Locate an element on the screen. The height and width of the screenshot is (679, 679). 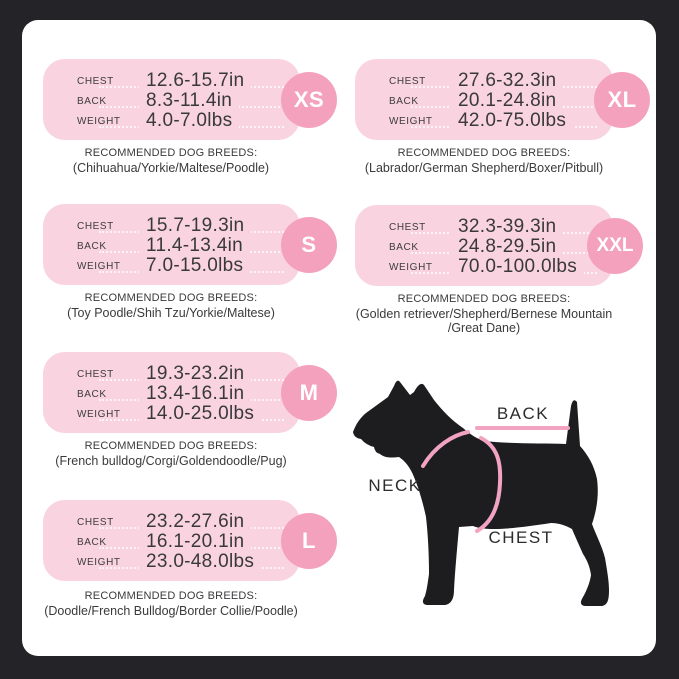
value-cell: 16.1-20.1in is located at coordinates (195, 542).